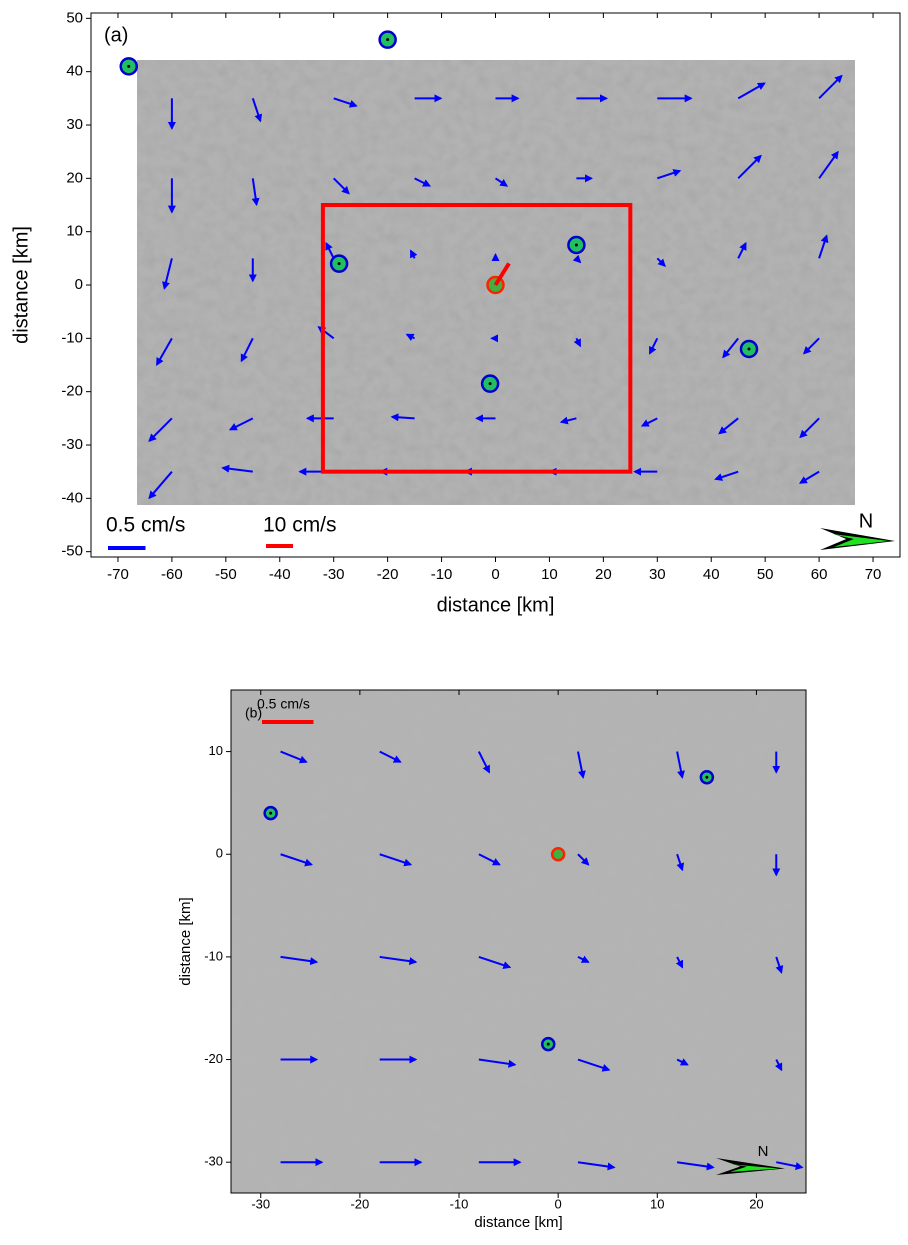 This screenshot has width=908, height=1245. Describe the element at coordinates (72, 551) in the screenshot. I see `y-tick-label: -50` at that location.